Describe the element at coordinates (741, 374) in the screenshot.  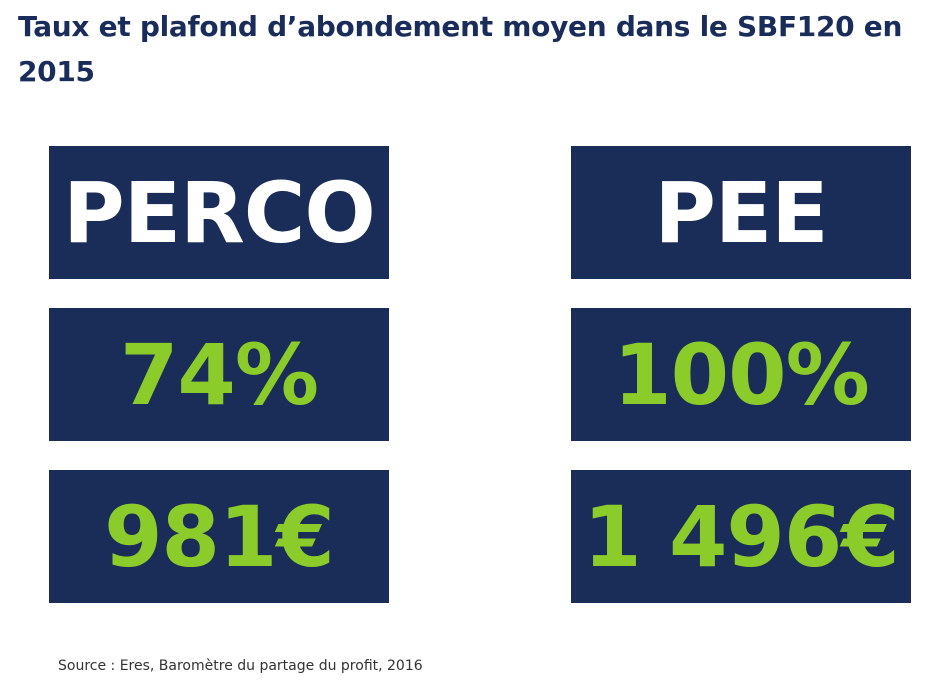
I see `pee-rate-tile: 100%` at that location.